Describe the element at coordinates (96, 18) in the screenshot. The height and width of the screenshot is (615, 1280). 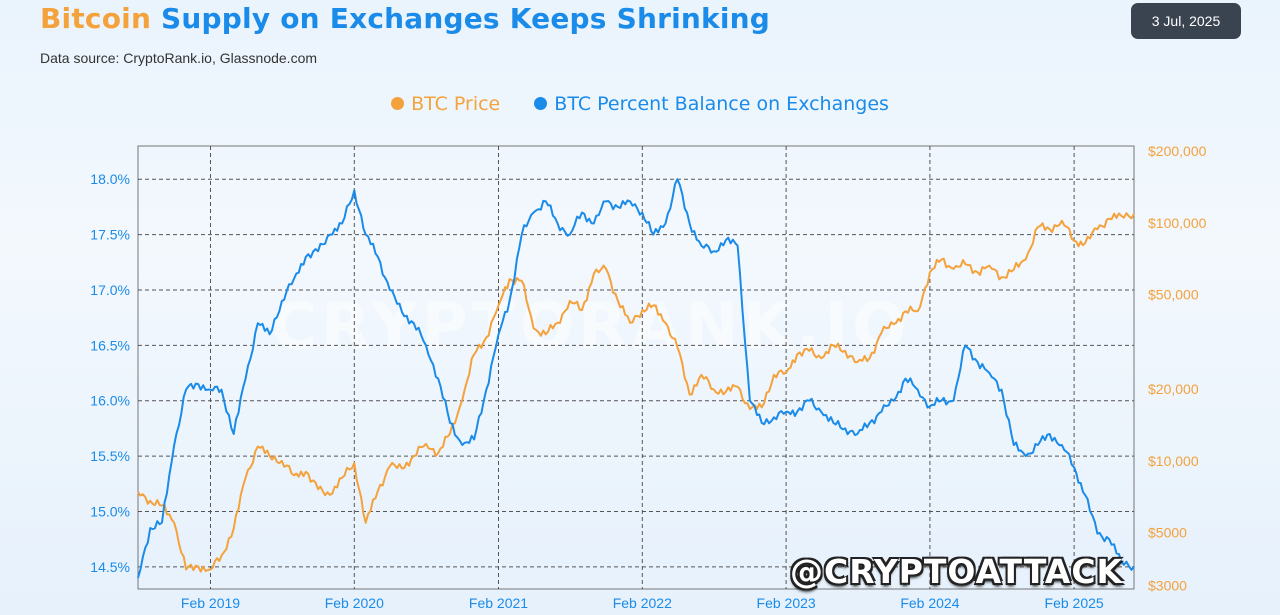
I see `title-bitcoin-word: Bitcoin` at that location.